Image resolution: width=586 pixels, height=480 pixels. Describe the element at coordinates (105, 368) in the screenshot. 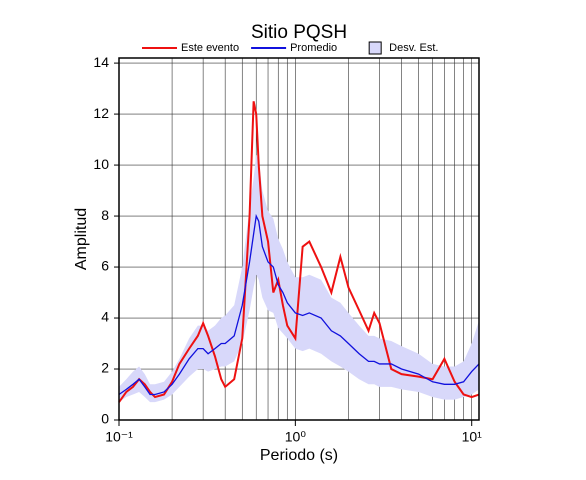

I see `y-tick-label: 2` at that location.